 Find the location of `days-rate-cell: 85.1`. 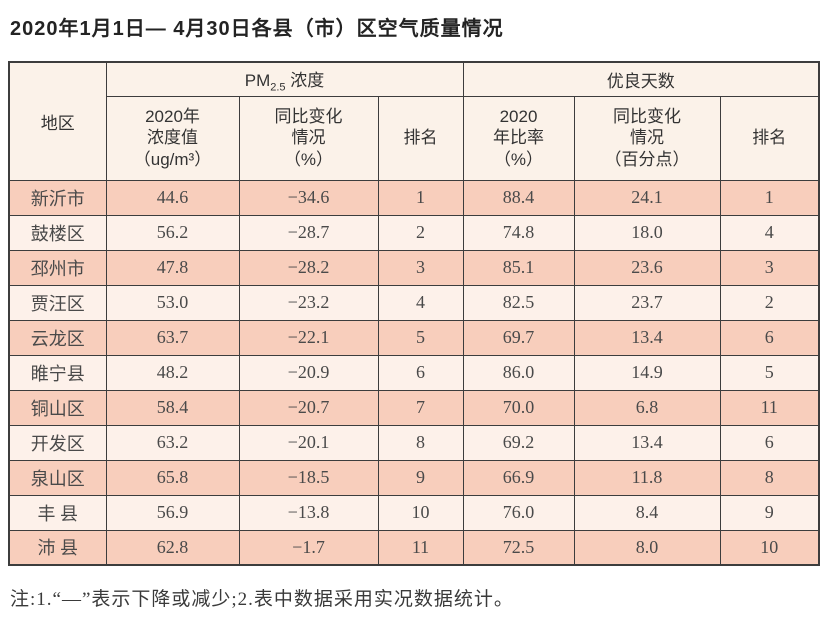

days-rate-cell: 85.1 is located at coordinates (518, 267).